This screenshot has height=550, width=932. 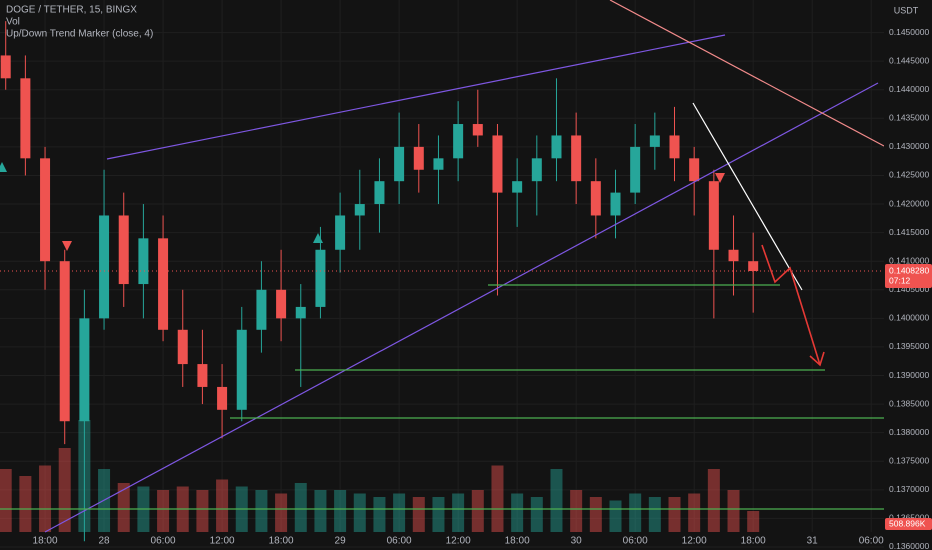 What do you see at coordinates (817, 359) in the screenshot?
I see `arrow-head` at bounding box center [817, 359].